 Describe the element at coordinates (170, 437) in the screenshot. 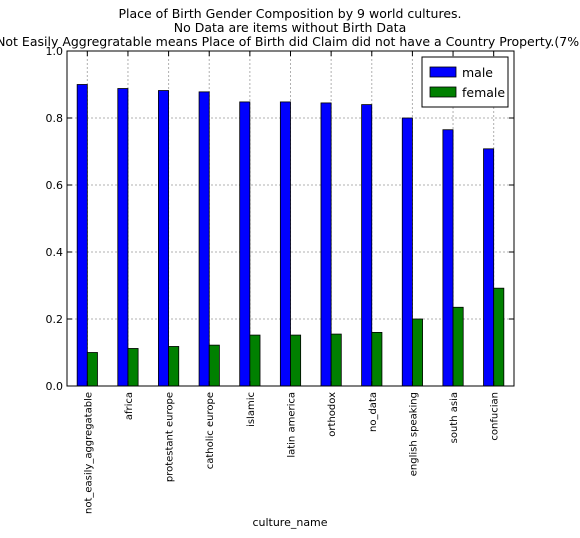

I see `x-tick-label: protestant europe` at that location.